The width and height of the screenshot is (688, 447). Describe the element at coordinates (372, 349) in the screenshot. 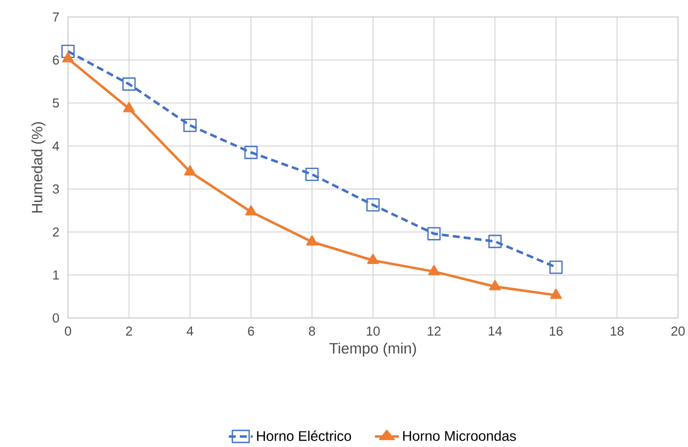

I see `x-axis-title: Tiempo (min)` at that location.